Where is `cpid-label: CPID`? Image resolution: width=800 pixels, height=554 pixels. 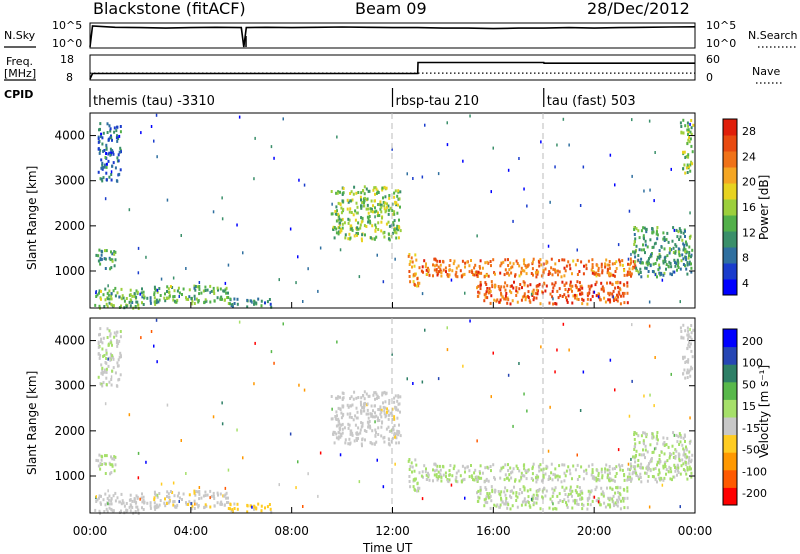 cpid-label: CPID is located at coordinates (18, 94).